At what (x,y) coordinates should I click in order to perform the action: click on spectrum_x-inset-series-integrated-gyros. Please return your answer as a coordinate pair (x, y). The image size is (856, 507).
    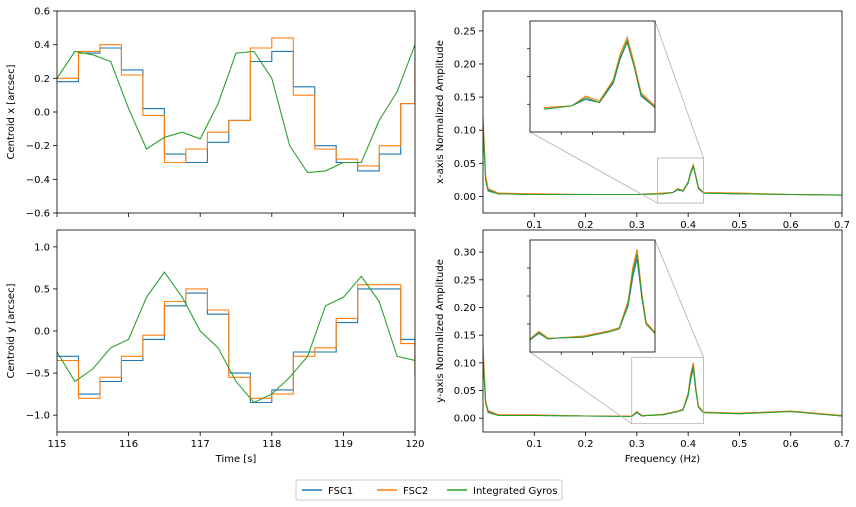
    Looking at the image, I should click on (599, 74).